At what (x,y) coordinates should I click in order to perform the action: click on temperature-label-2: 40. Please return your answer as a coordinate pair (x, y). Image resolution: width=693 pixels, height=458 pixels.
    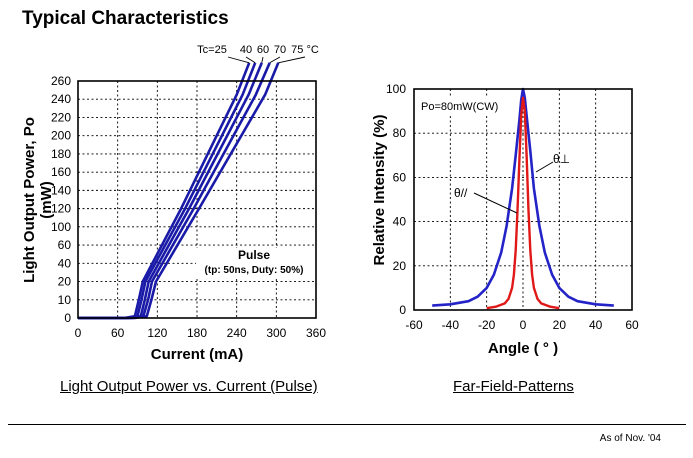
    Looking at the image, I should click on (246, 50).